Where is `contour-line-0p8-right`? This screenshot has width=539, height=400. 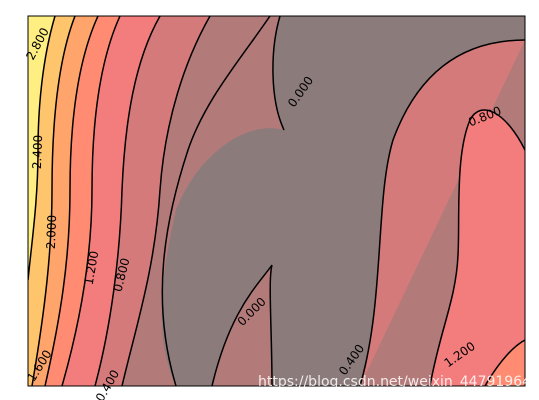 contour-line-0p8-right is located at coordinates (477, 247).